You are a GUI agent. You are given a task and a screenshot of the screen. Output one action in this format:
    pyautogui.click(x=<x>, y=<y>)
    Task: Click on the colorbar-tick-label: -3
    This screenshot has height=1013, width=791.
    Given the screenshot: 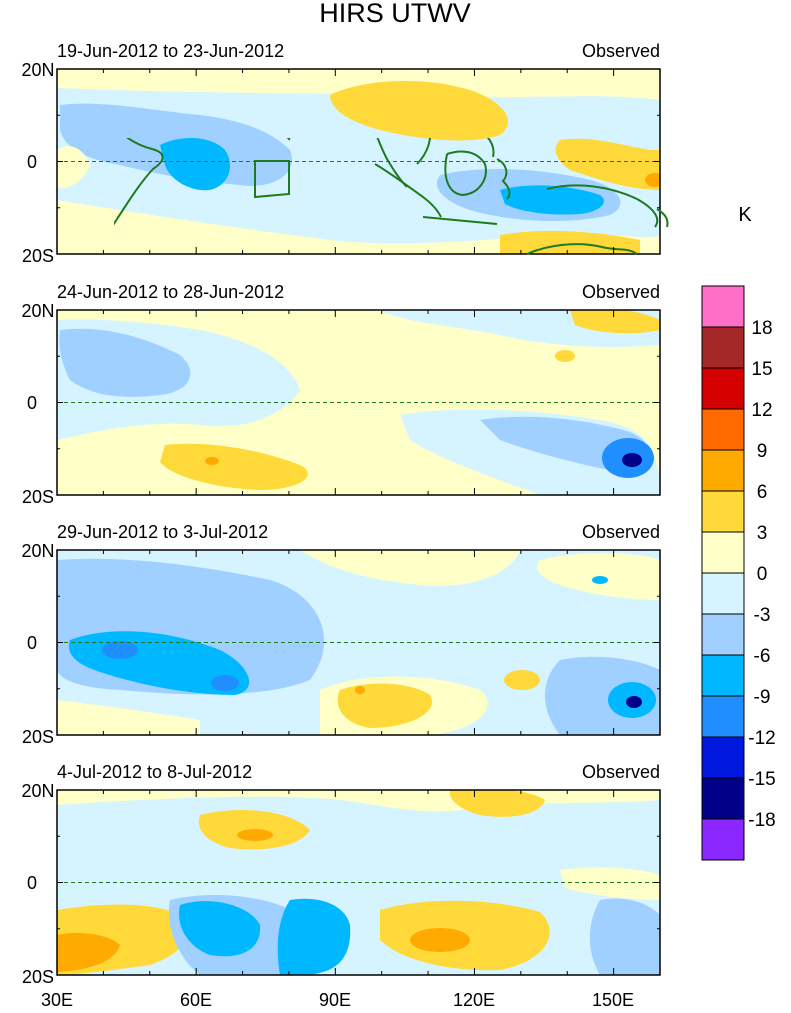 What is the action you would take?
    pyautogui.click(x=762, y=615)
    